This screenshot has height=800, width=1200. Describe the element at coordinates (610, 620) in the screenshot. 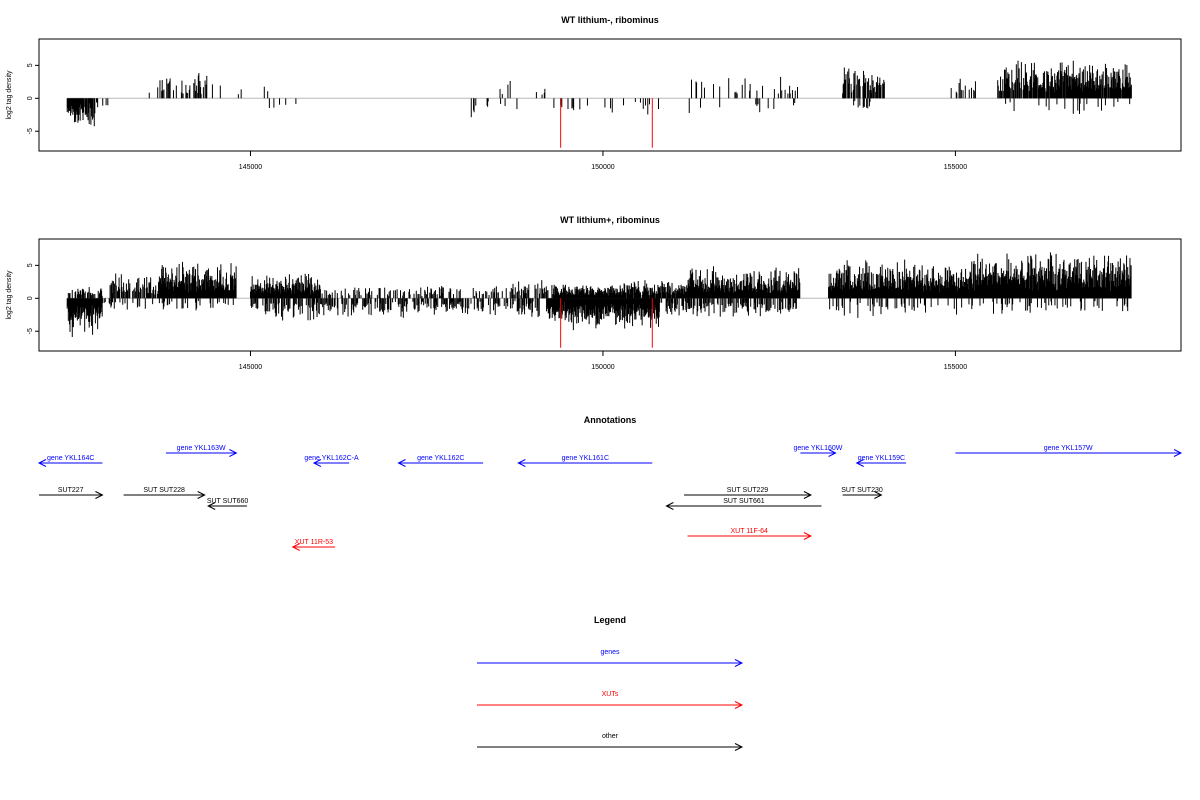

I see `legend-title: Legend` at that location.